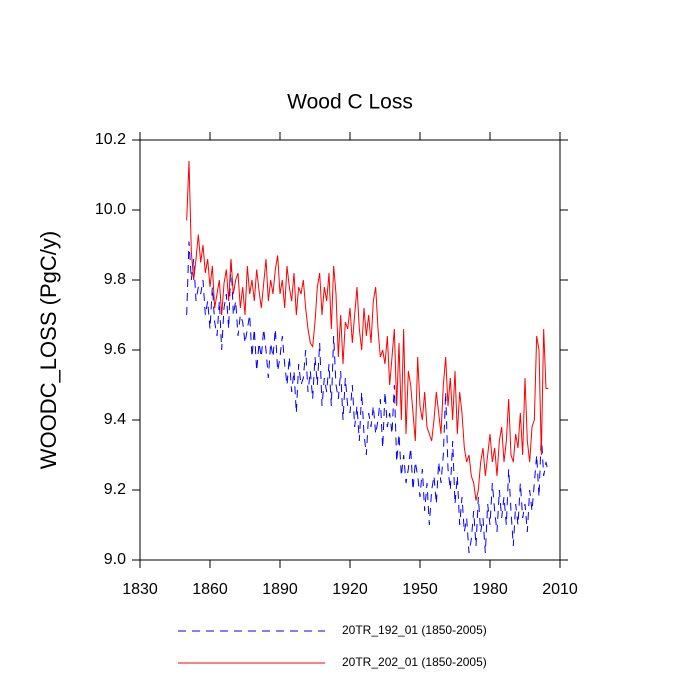 Image resolution: width=700 pixels, height=700 pixels. I want to click on x-tick-label: 1980, so click(490, 589).